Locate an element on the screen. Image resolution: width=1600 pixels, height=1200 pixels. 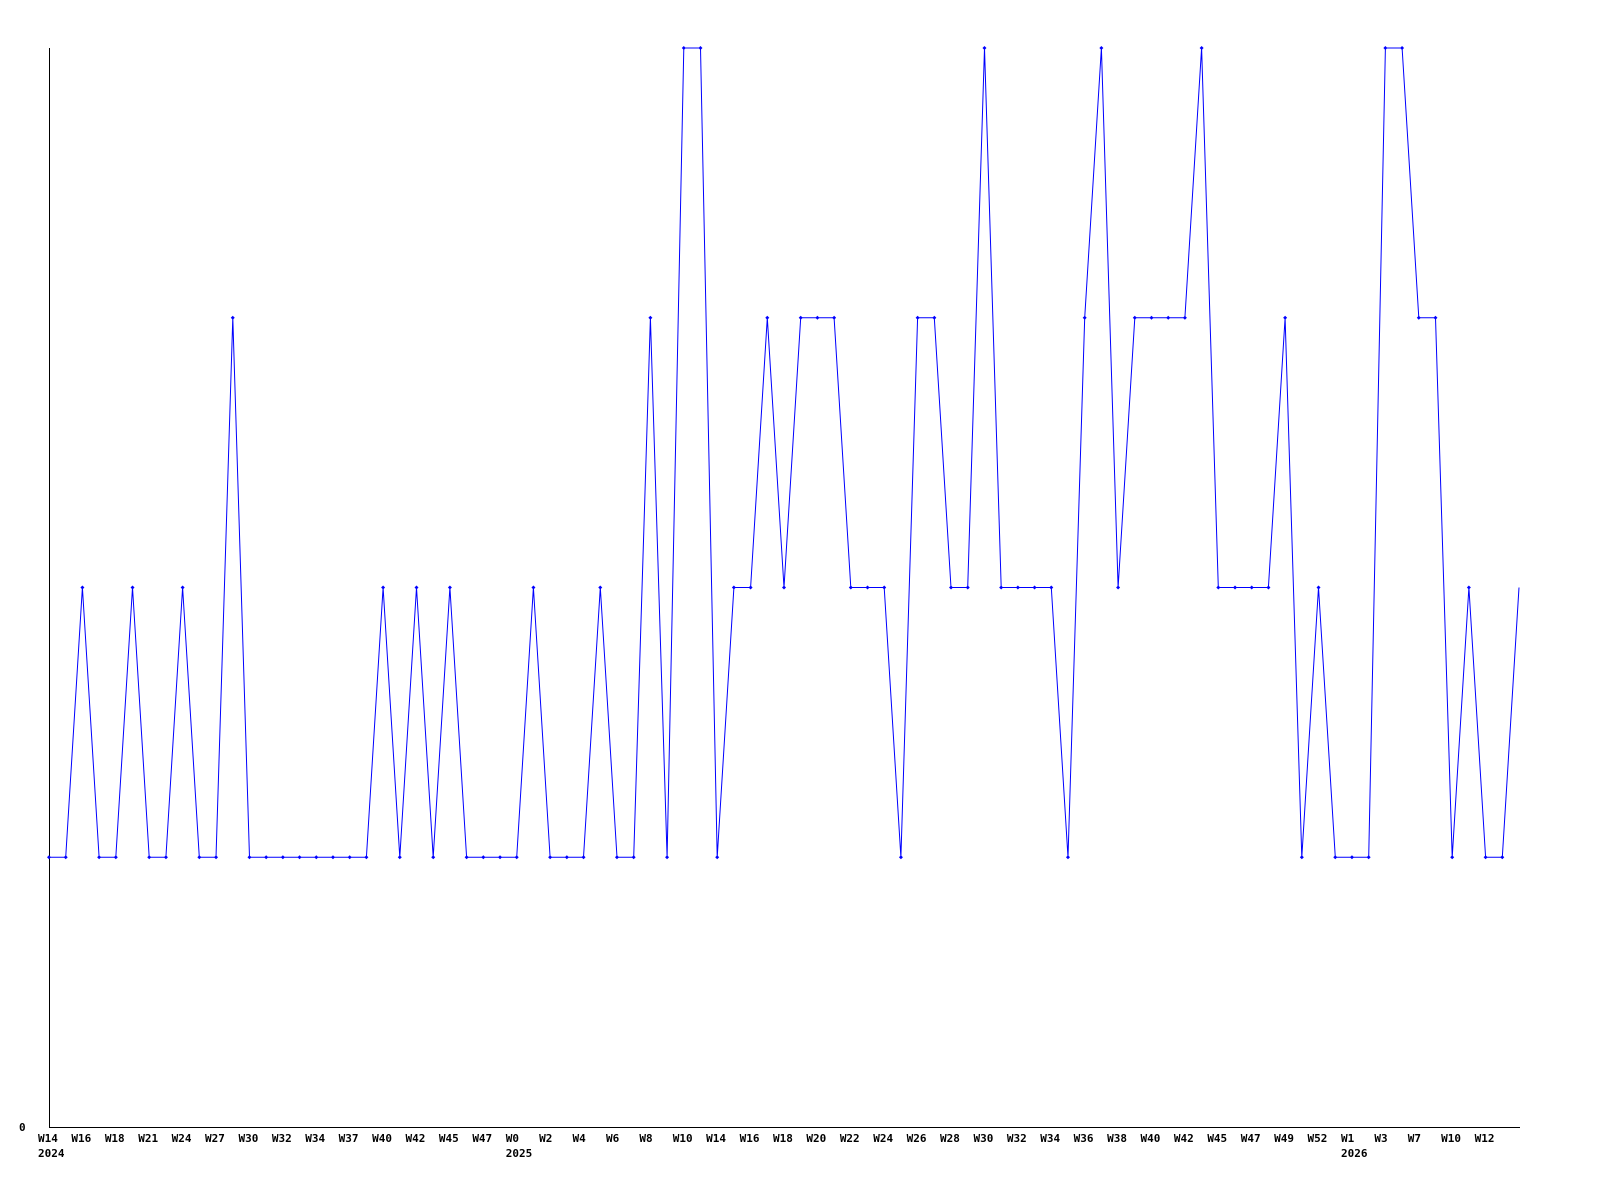
x-tick-label: W32 is located at coordinates (1017, 1138).